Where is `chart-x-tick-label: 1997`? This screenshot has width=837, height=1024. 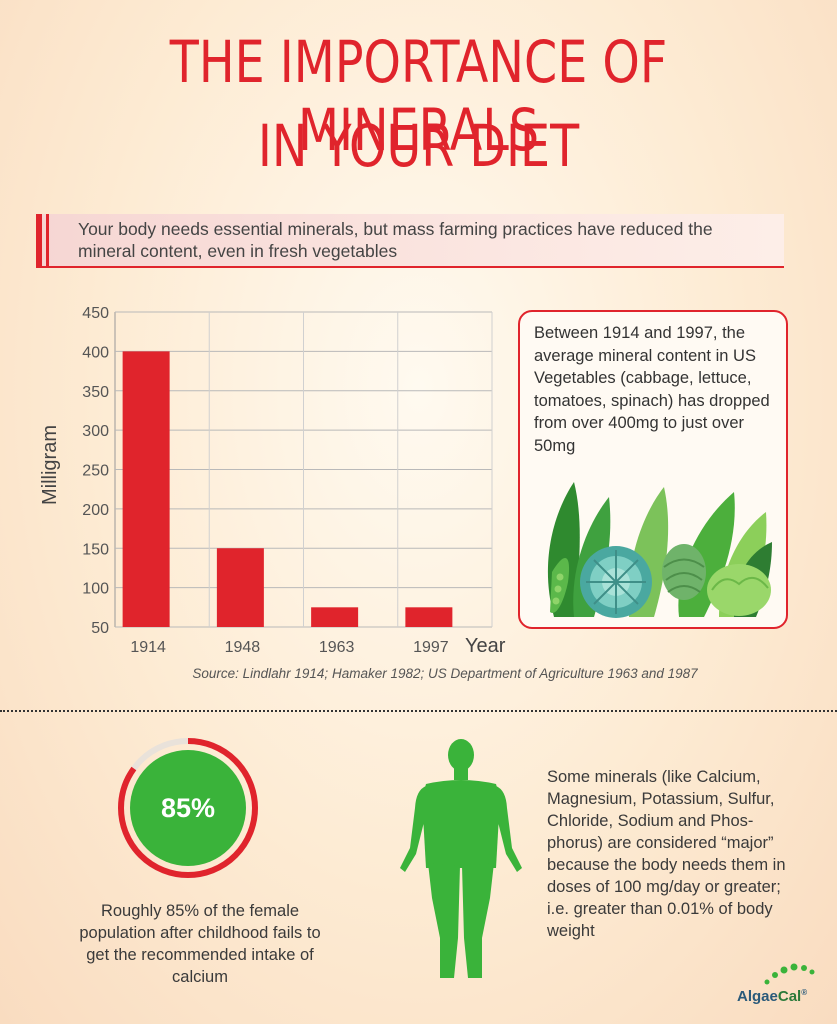 chart-x-tick-label: 1997 is located at coordinates (431, 647).